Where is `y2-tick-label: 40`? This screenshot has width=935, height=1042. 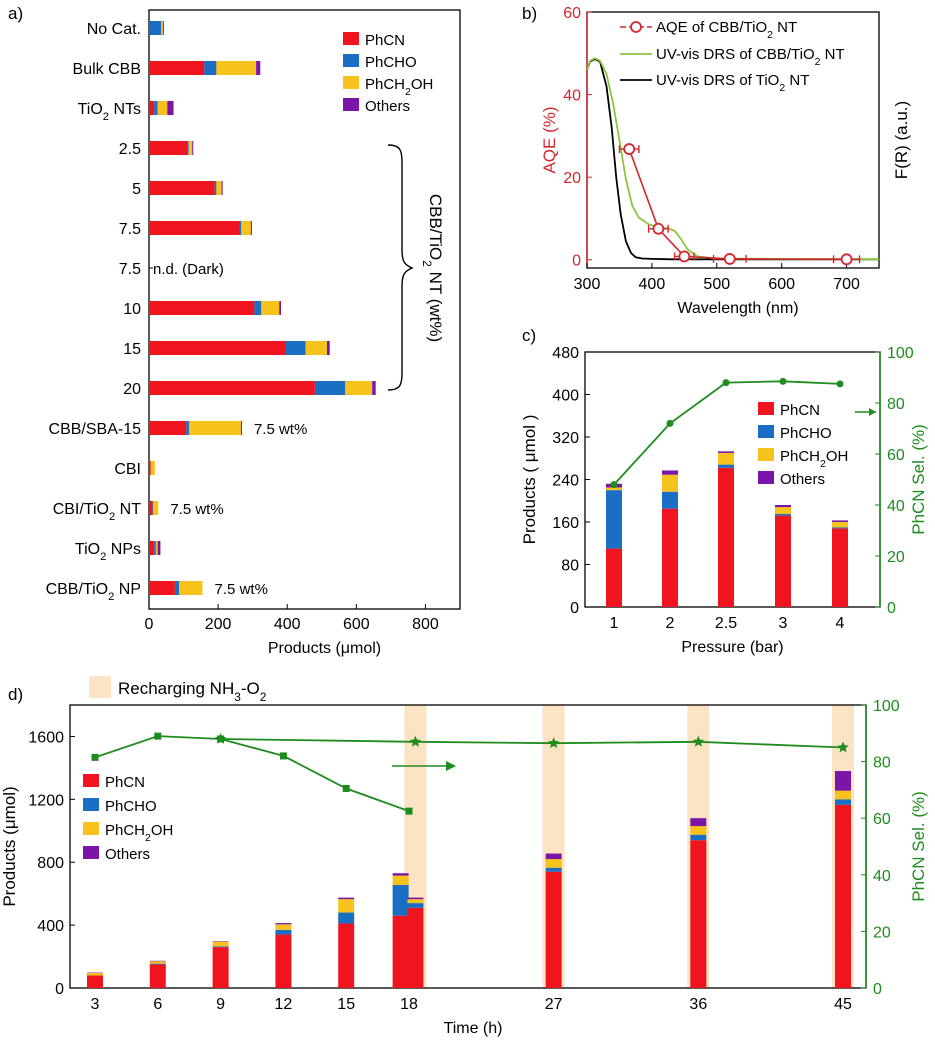
y2-tick-label: 40 is located at coordinates (882, 876).